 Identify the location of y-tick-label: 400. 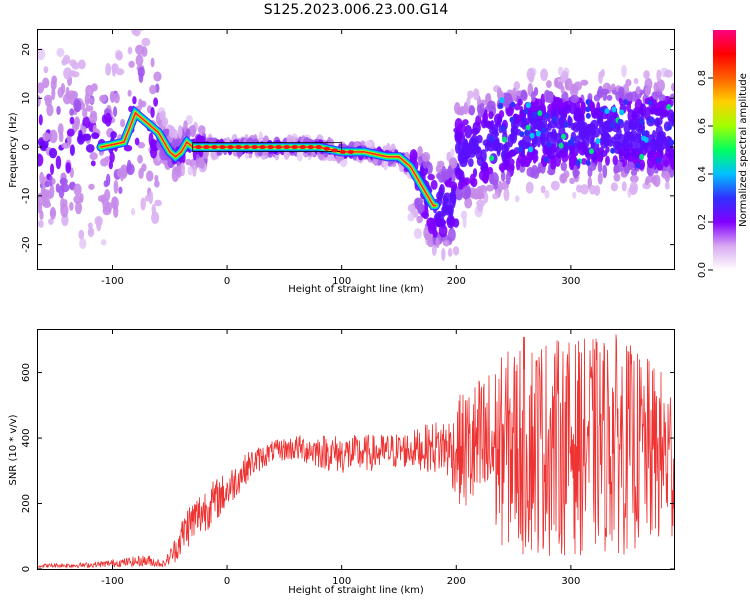
(26, 437).